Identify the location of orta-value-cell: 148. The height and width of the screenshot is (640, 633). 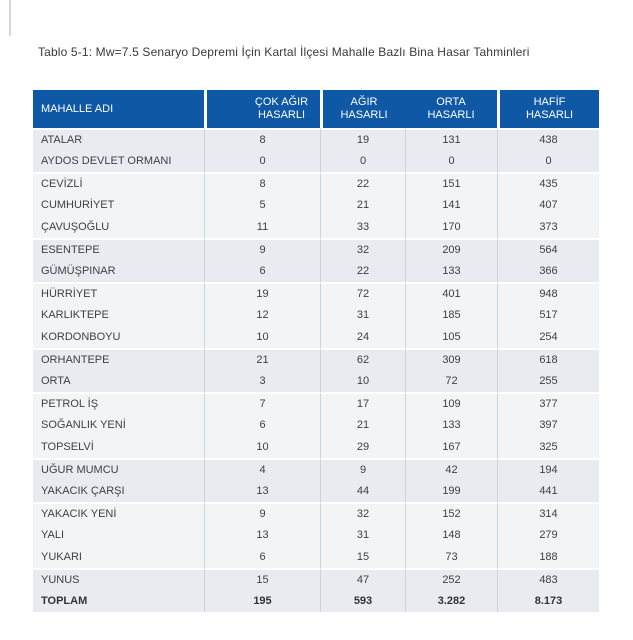
(451, 535).